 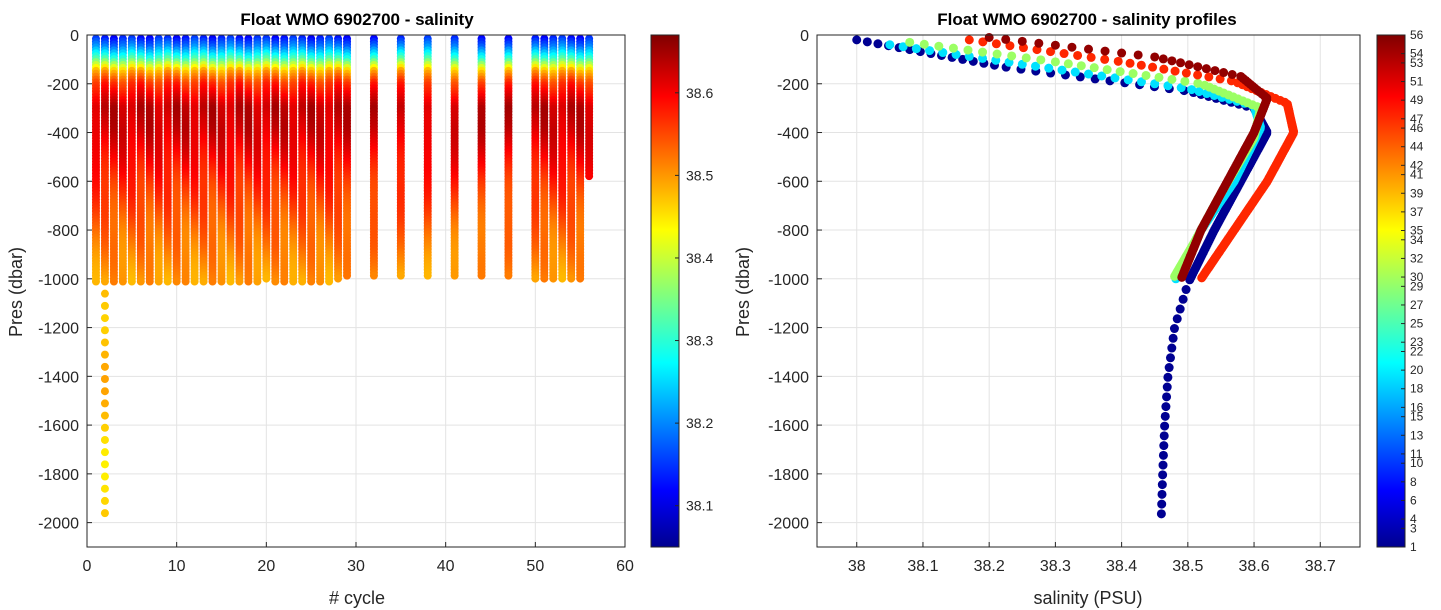 I want to click on left-colorbar-tick-label: 38.3, so click(x=699, y=341).